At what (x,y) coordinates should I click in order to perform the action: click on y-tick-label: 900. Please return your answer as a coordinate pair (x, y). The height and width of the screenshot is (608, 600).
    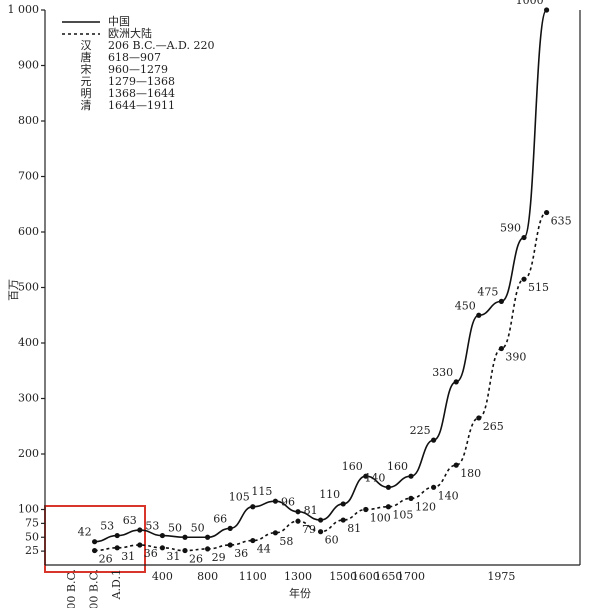
    Looking at the image, I should click on (28, 65).